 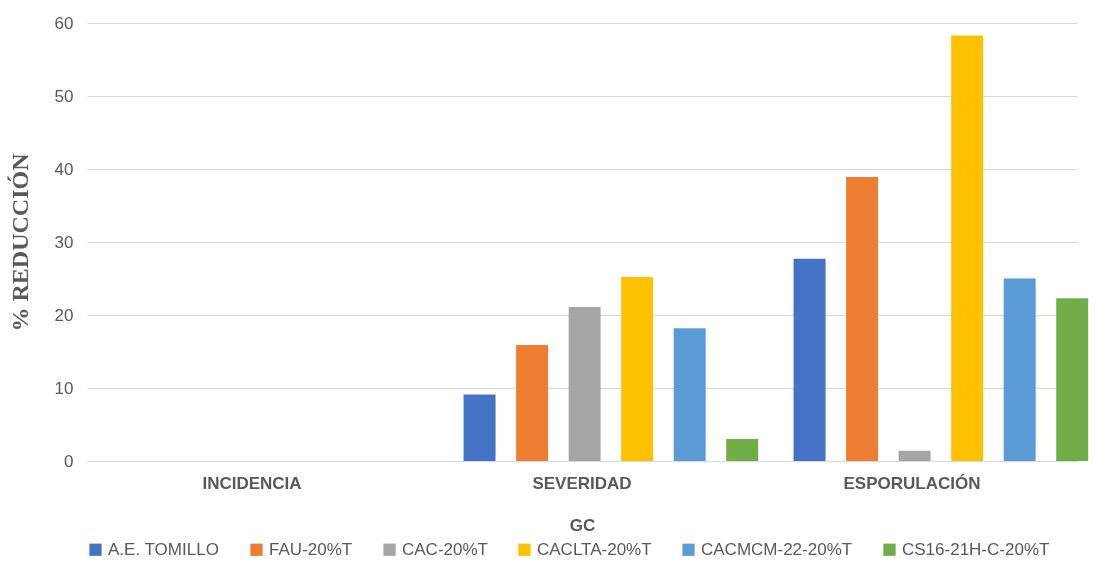 What do you see at coordinates (69, 461) in the screenshot?
I see `y-tick-label: 0` at bounding box center [69, 461].